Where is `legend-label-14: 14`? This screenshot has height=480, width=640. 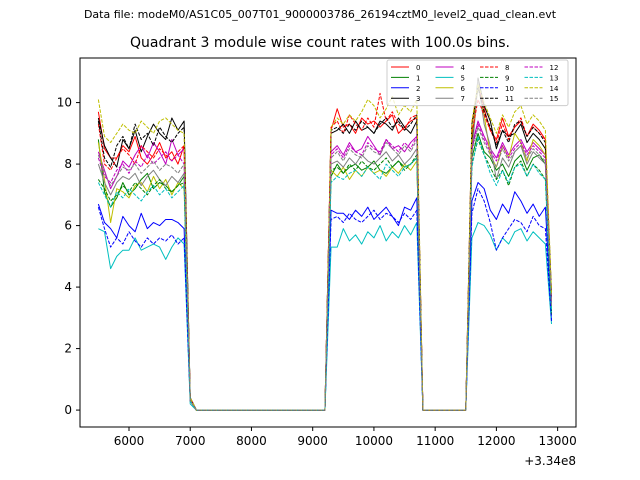
legend-label-14: 14 is located at coordinates (554, 89).